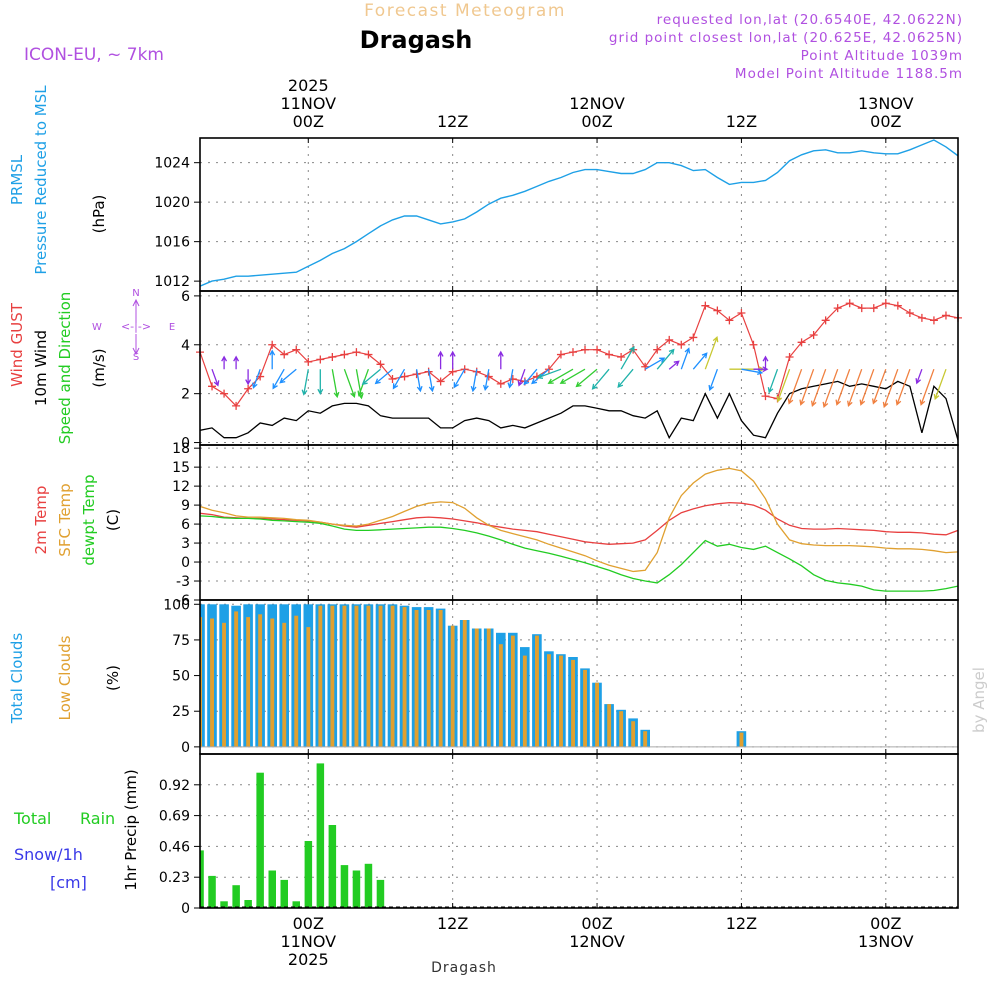 The image size is (1000, 1004). Describe the element at coordinates (174, 878) in the screenshot. I see `y-tick-label: 0.23` at that location.